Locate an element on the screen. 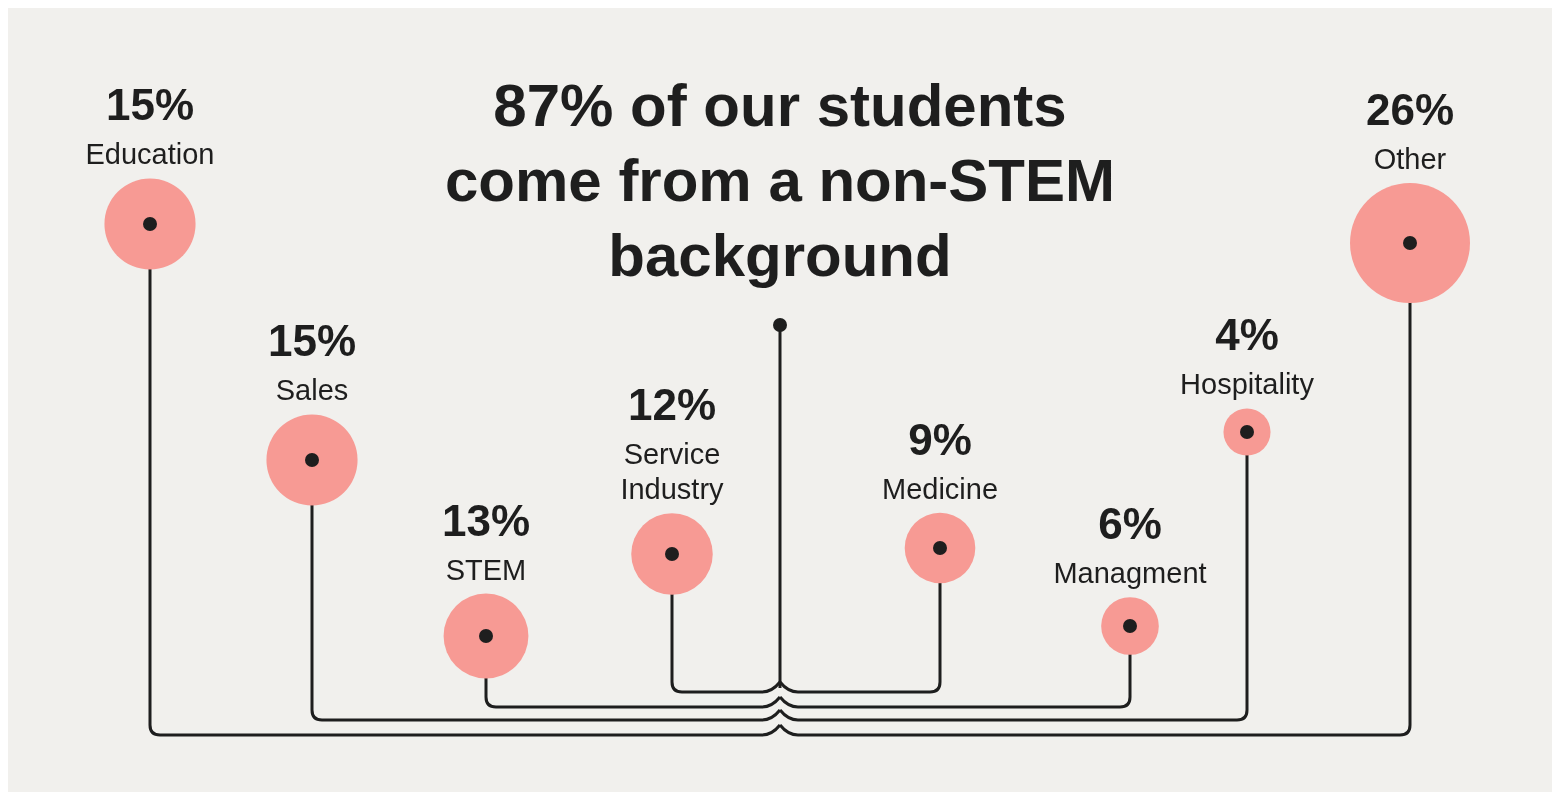 The image size is (1560, 800). data-label: 12% is located at coordinates (672, 405).